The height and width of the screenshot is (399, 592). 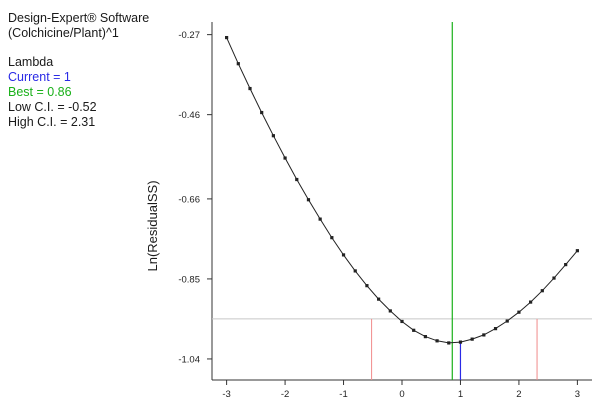 I want to click on x-tick-label: -1, so click(x=343, y=394).